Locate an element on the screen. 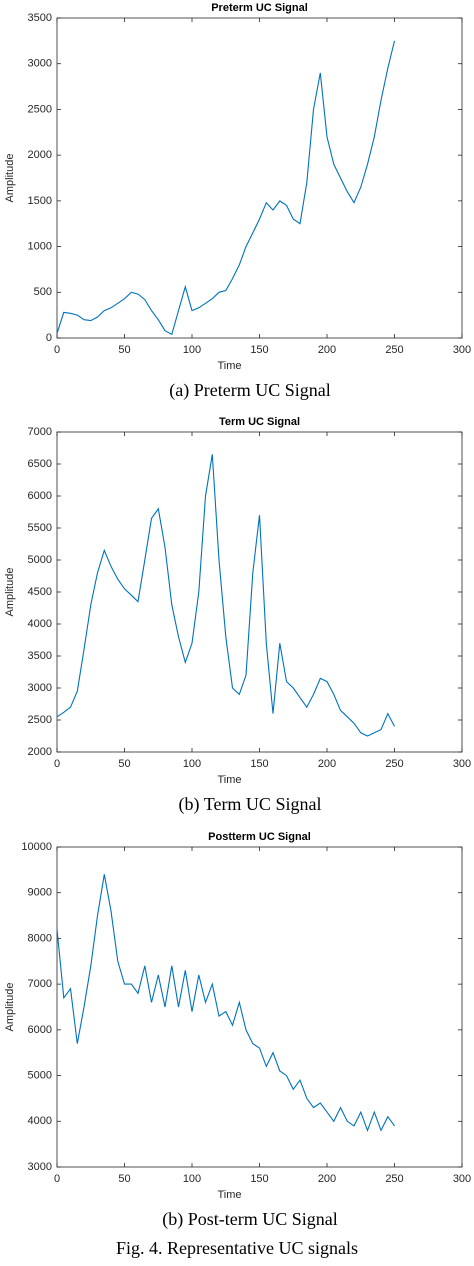 The image size is (474, 1266). figure-caption: Fig. 4. Representative UC signals is located at coordinates (237, 1248).